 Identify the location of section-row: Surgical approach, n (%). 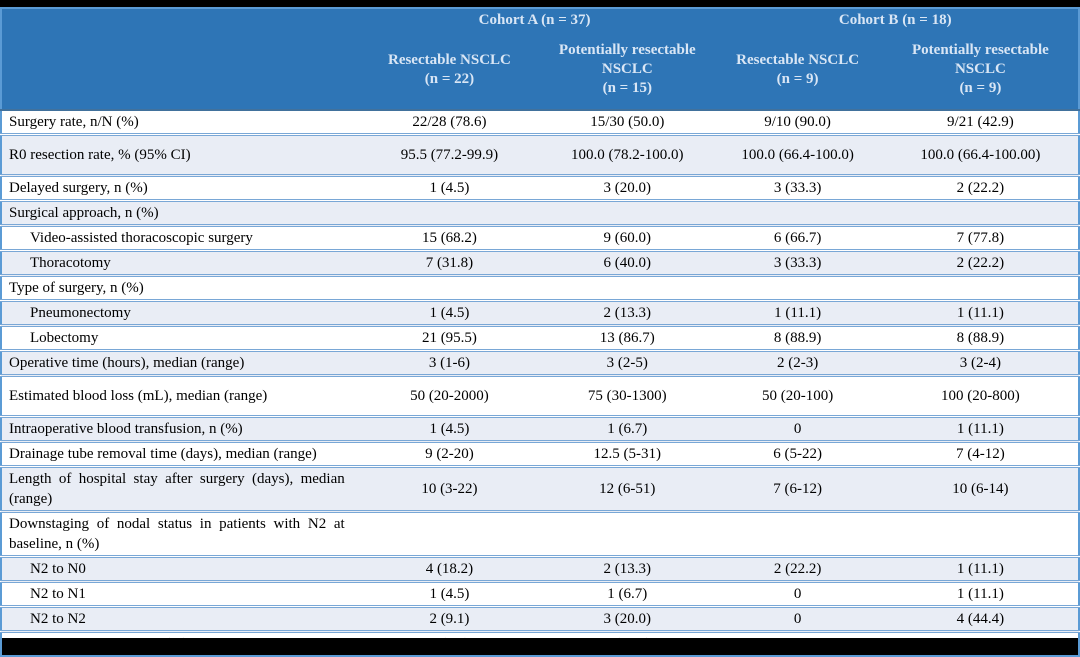
(540, 213).